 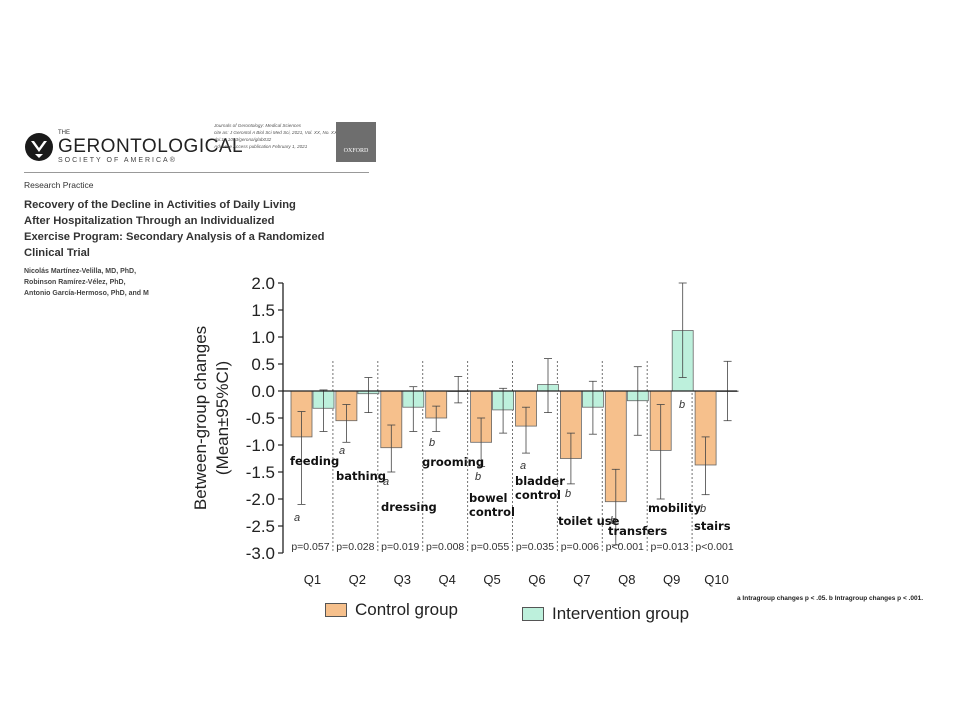 What do you see at coordinates (671, 579) in the screenshot?
I see `category-label: Q9` at bounding box center [671, 579].